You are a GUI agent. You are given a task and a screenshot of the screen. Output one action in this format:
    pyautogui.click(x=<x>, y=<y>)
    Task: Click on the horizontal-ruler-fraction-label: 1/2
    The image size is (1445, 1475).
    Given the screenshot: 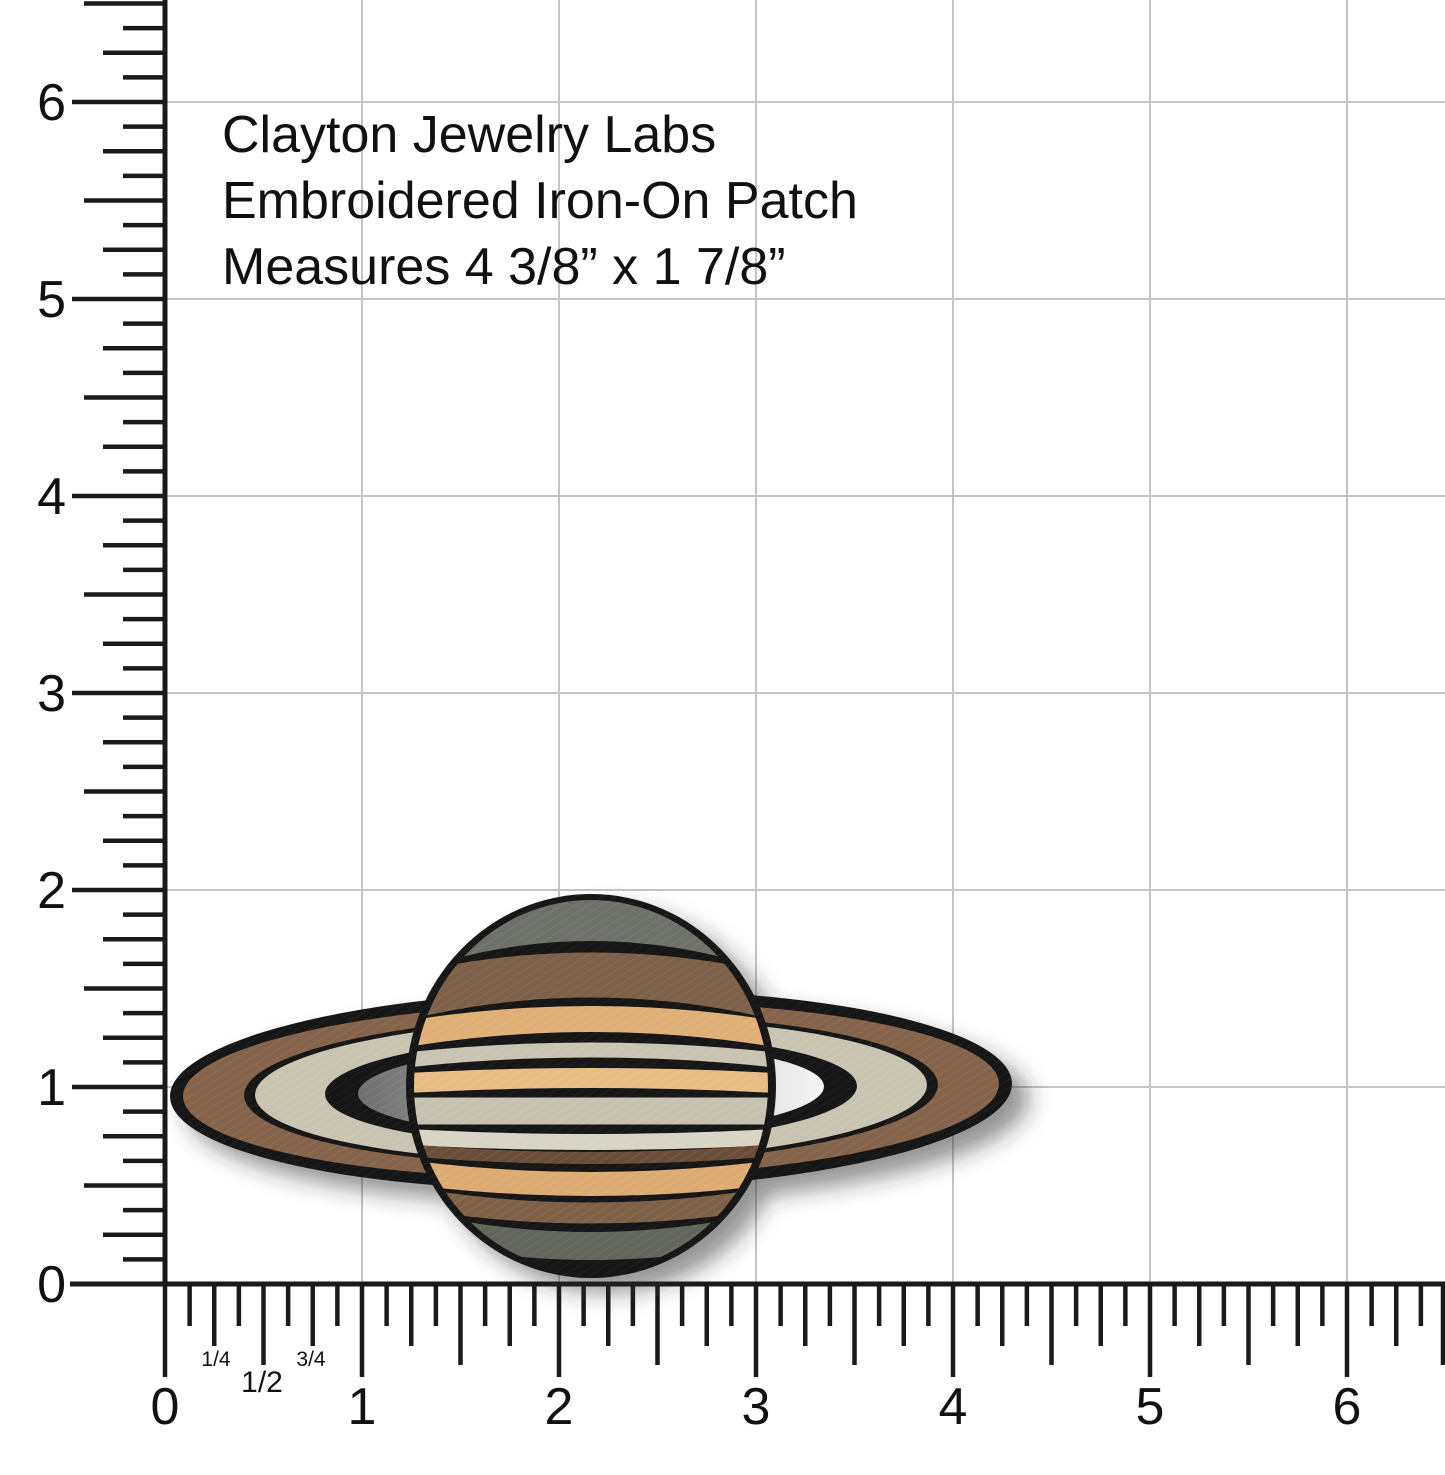 What is the action you would take?
    pyautogui.click(x=262, y=1382)
    